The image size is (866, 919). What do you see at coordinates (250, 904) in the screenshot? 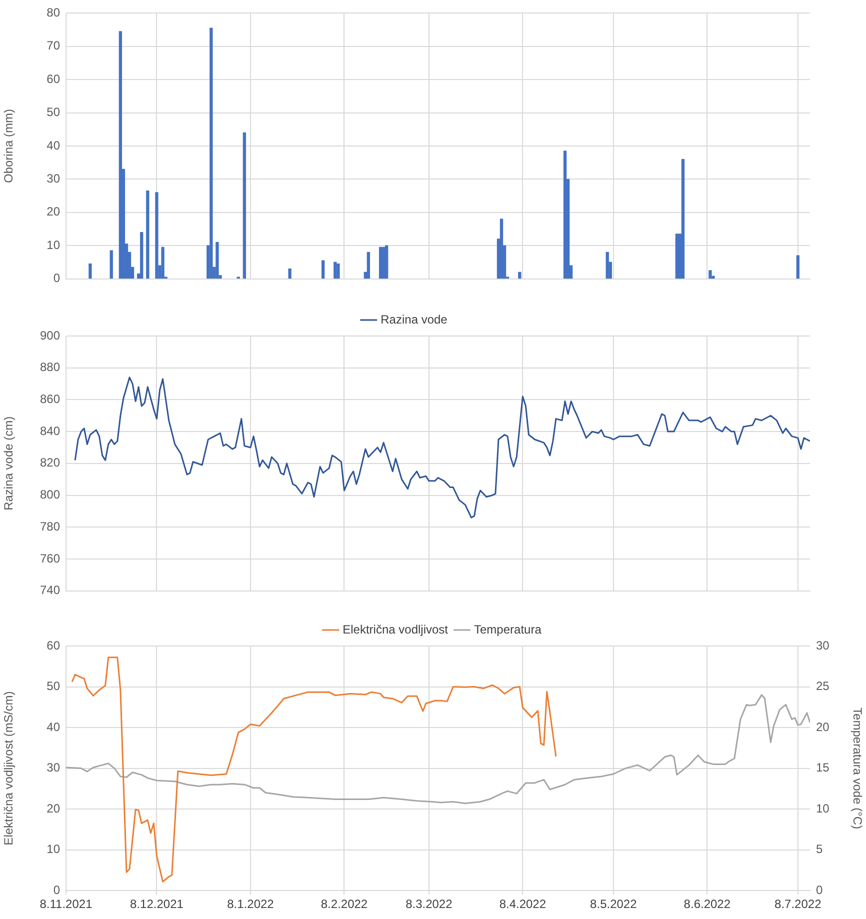
I see `x-tick-label: 8.1.2022` at bounding box center [250, 904].